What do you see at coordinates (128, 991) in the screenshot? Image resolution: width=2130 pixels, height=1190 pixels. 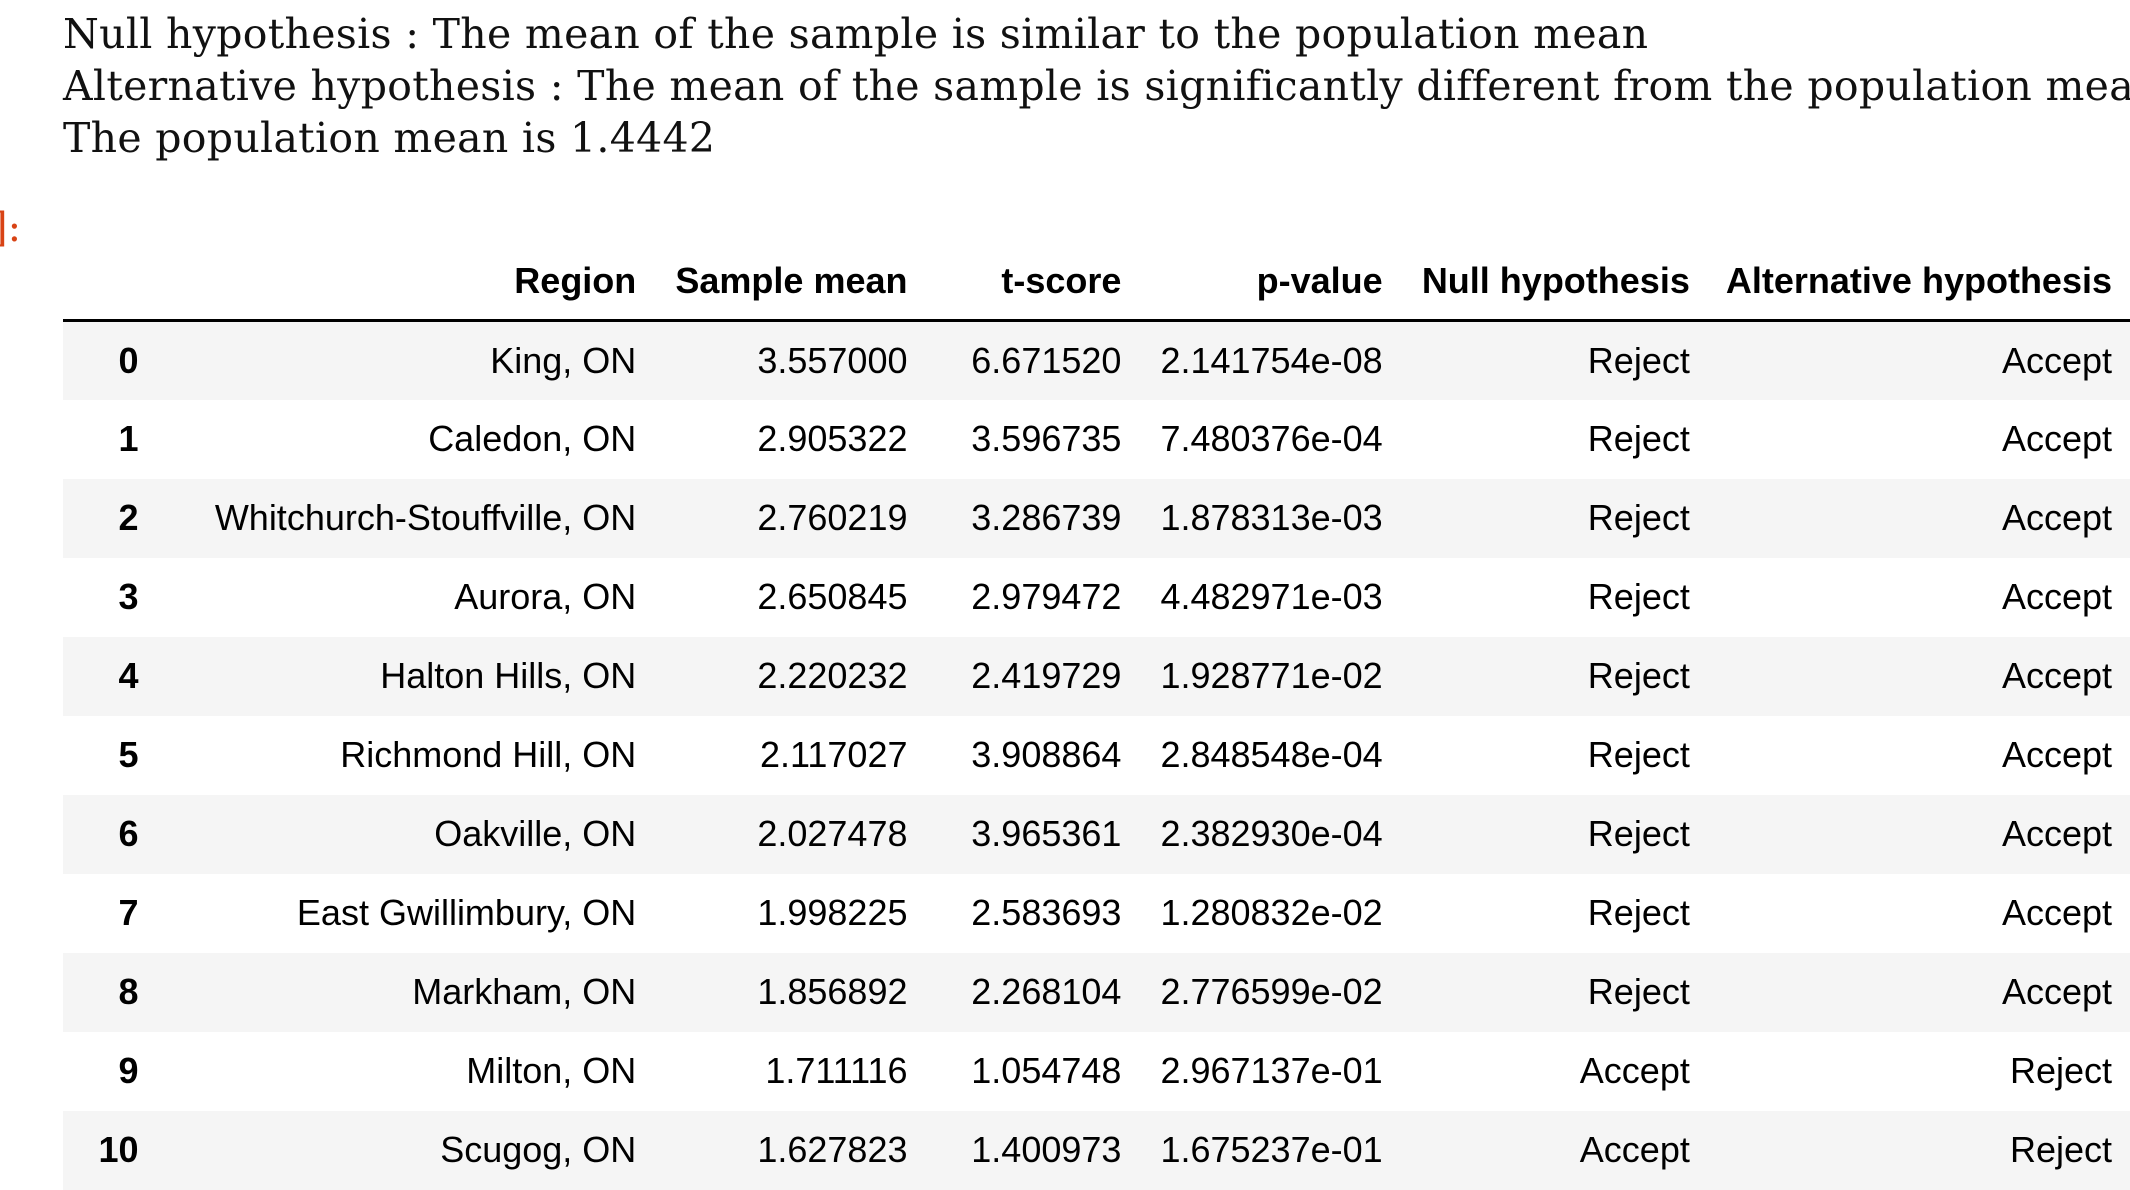 I see `row-index: 8` at bounding box center [128, 991].